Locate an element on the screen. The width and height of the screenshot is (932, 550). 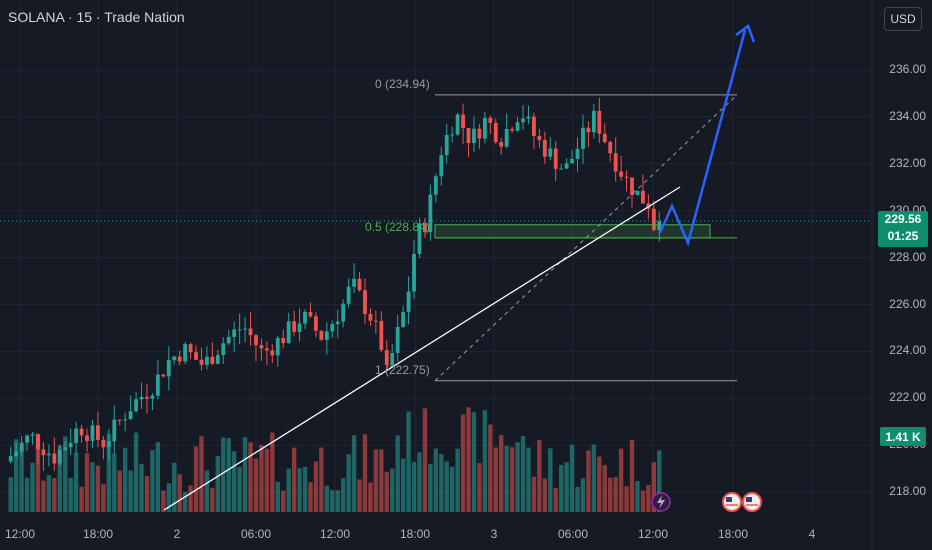
projection-arrowhead is located at coordinates (745, 33).